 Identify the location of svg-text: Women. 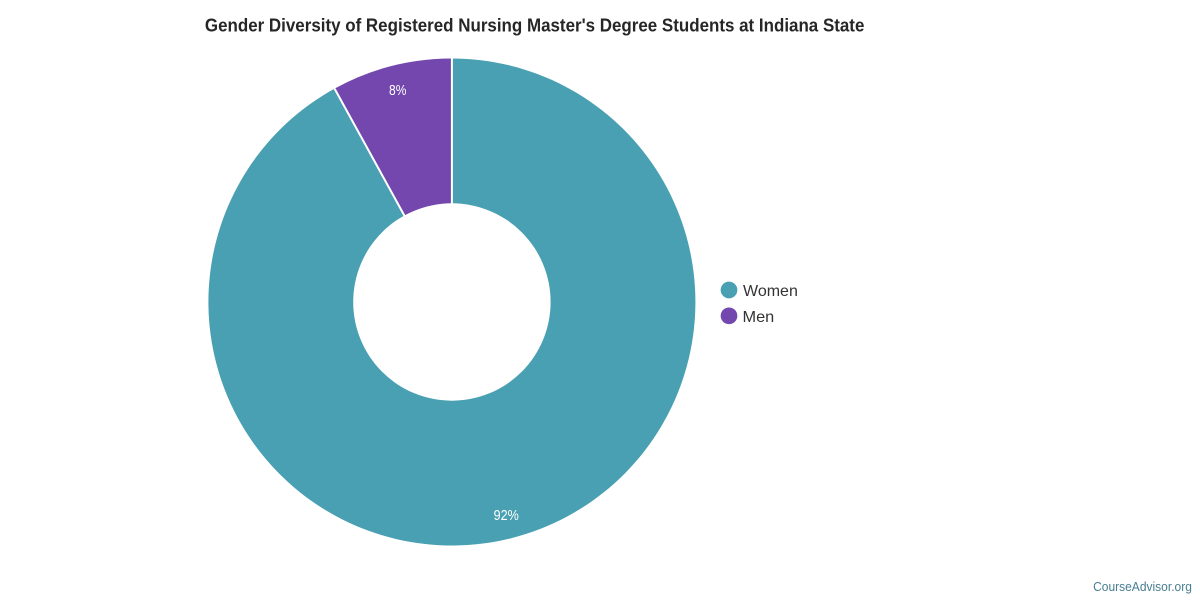
(770, 291).